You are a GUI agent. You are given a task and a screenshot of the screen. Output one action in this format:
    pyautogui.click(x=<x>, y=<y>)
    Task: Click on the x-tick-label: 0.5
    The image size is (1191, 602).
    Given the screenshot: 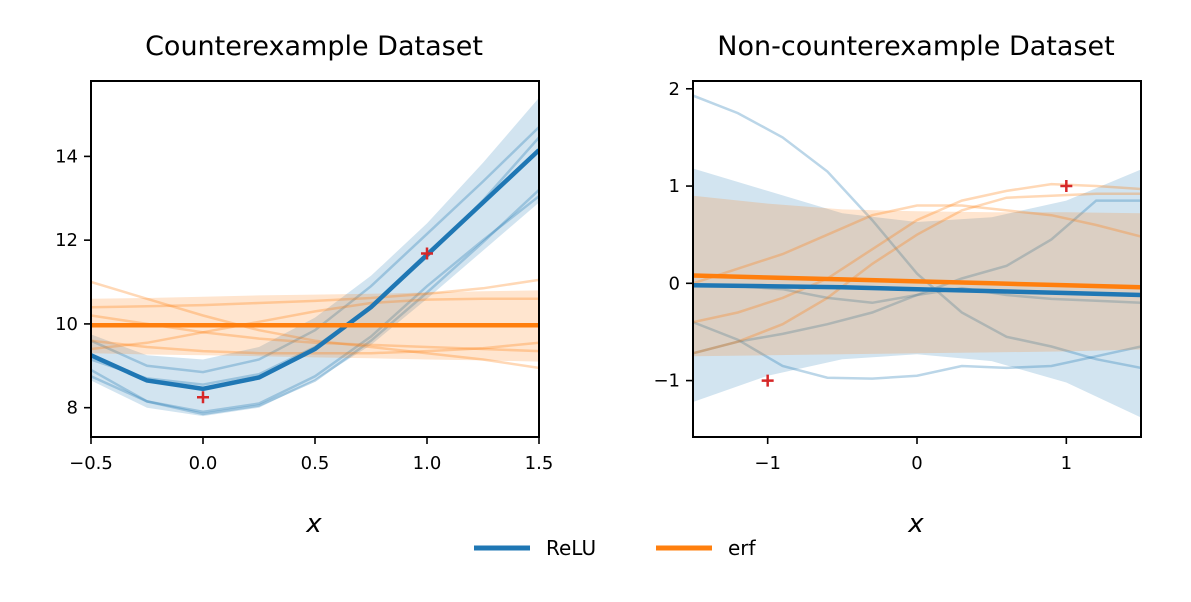 What is the action you would take?
    pyautogui.click(x=315, y=463)
    